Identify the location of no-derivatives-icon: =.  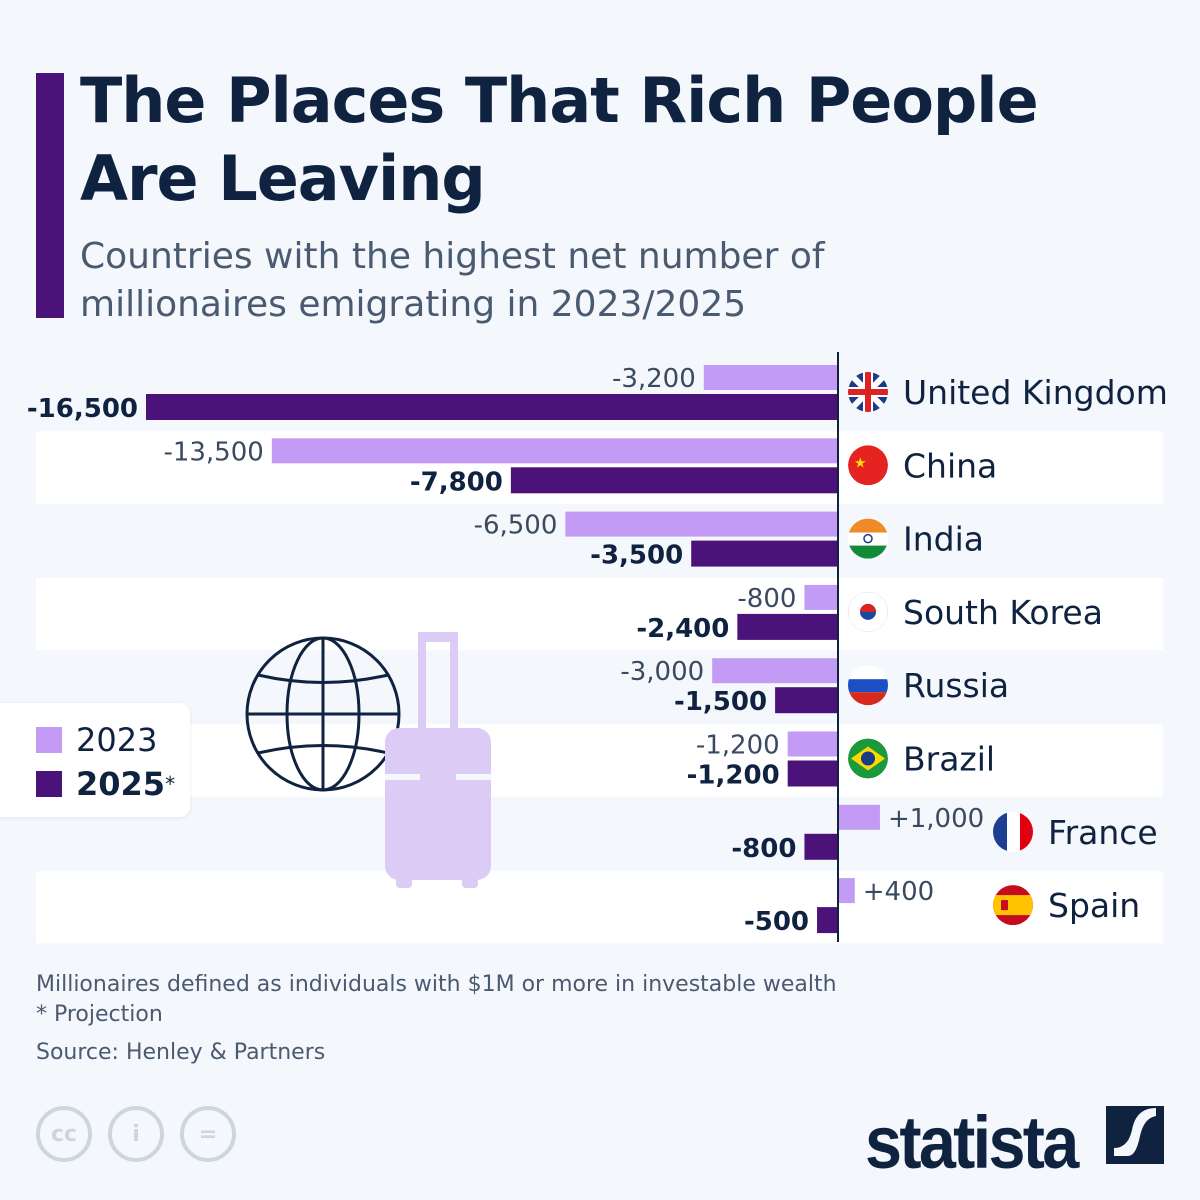
(208, 1134).